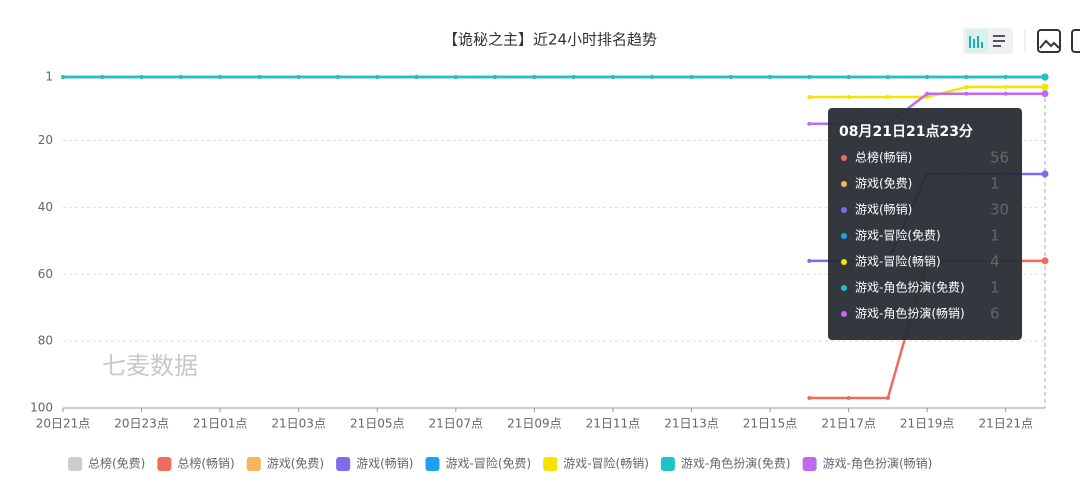 The width and height of the screenshot is (1080, 501). I want to click on image-icon, so click(1049, 41).